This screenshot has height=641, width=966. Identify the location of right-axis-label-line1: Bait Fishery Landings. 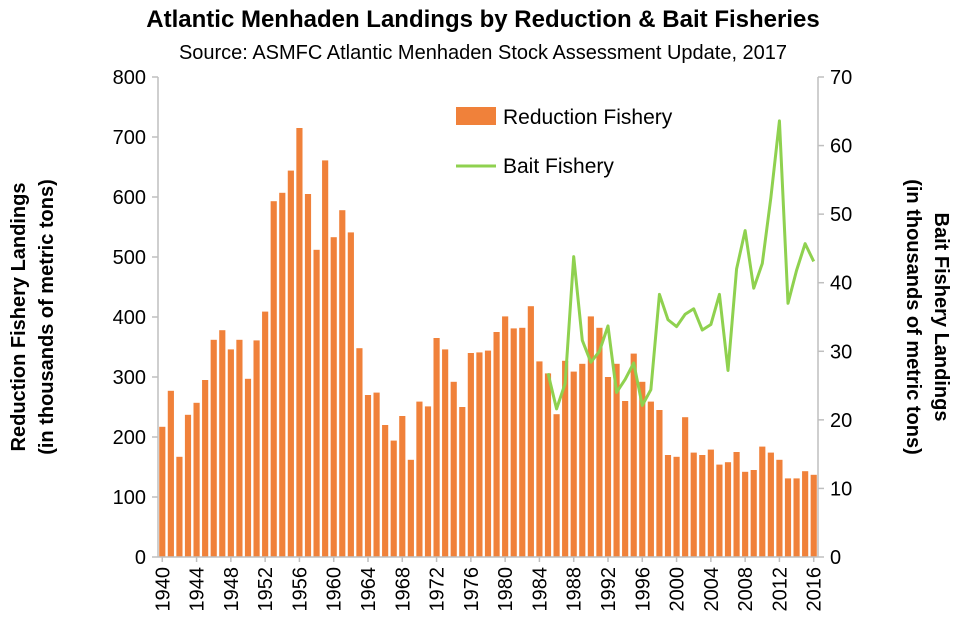
(941, 317).